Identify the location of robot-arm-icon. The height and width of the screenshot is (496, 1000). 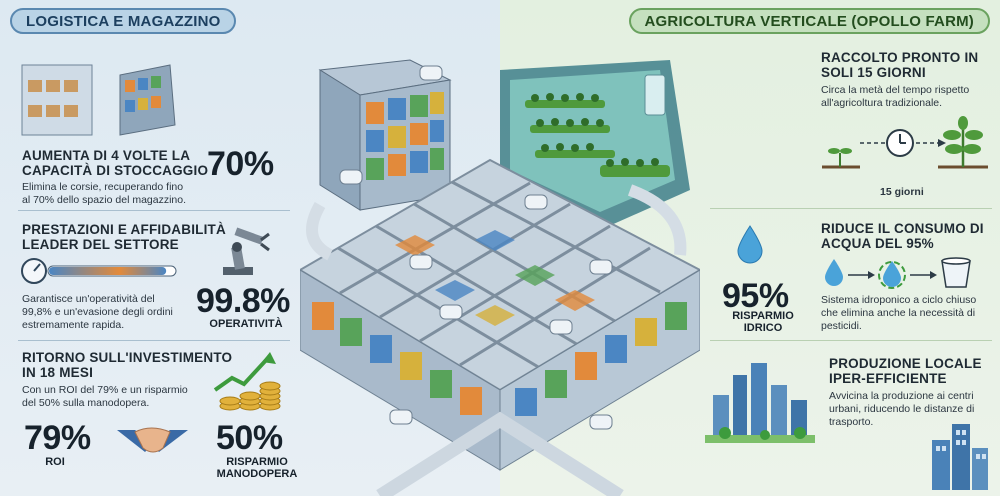
(246, 251).